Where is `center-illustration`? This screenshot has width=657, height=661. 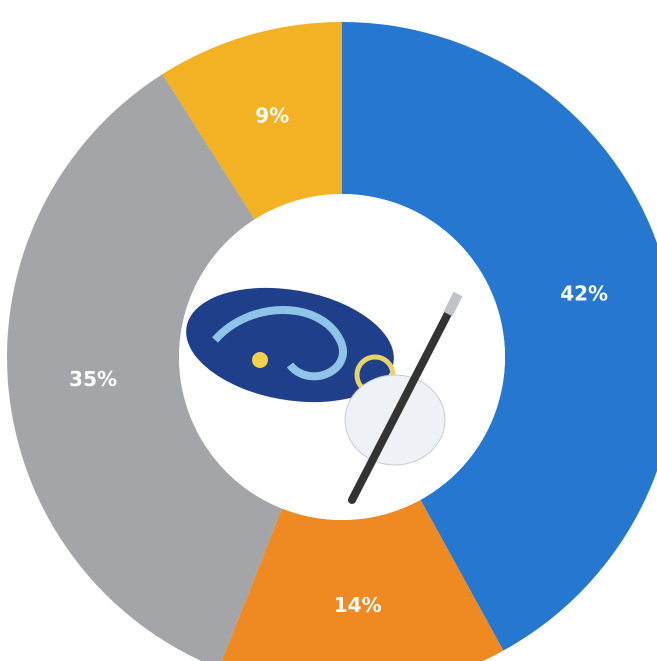 center-illustration is located at coordinates (324, 395).